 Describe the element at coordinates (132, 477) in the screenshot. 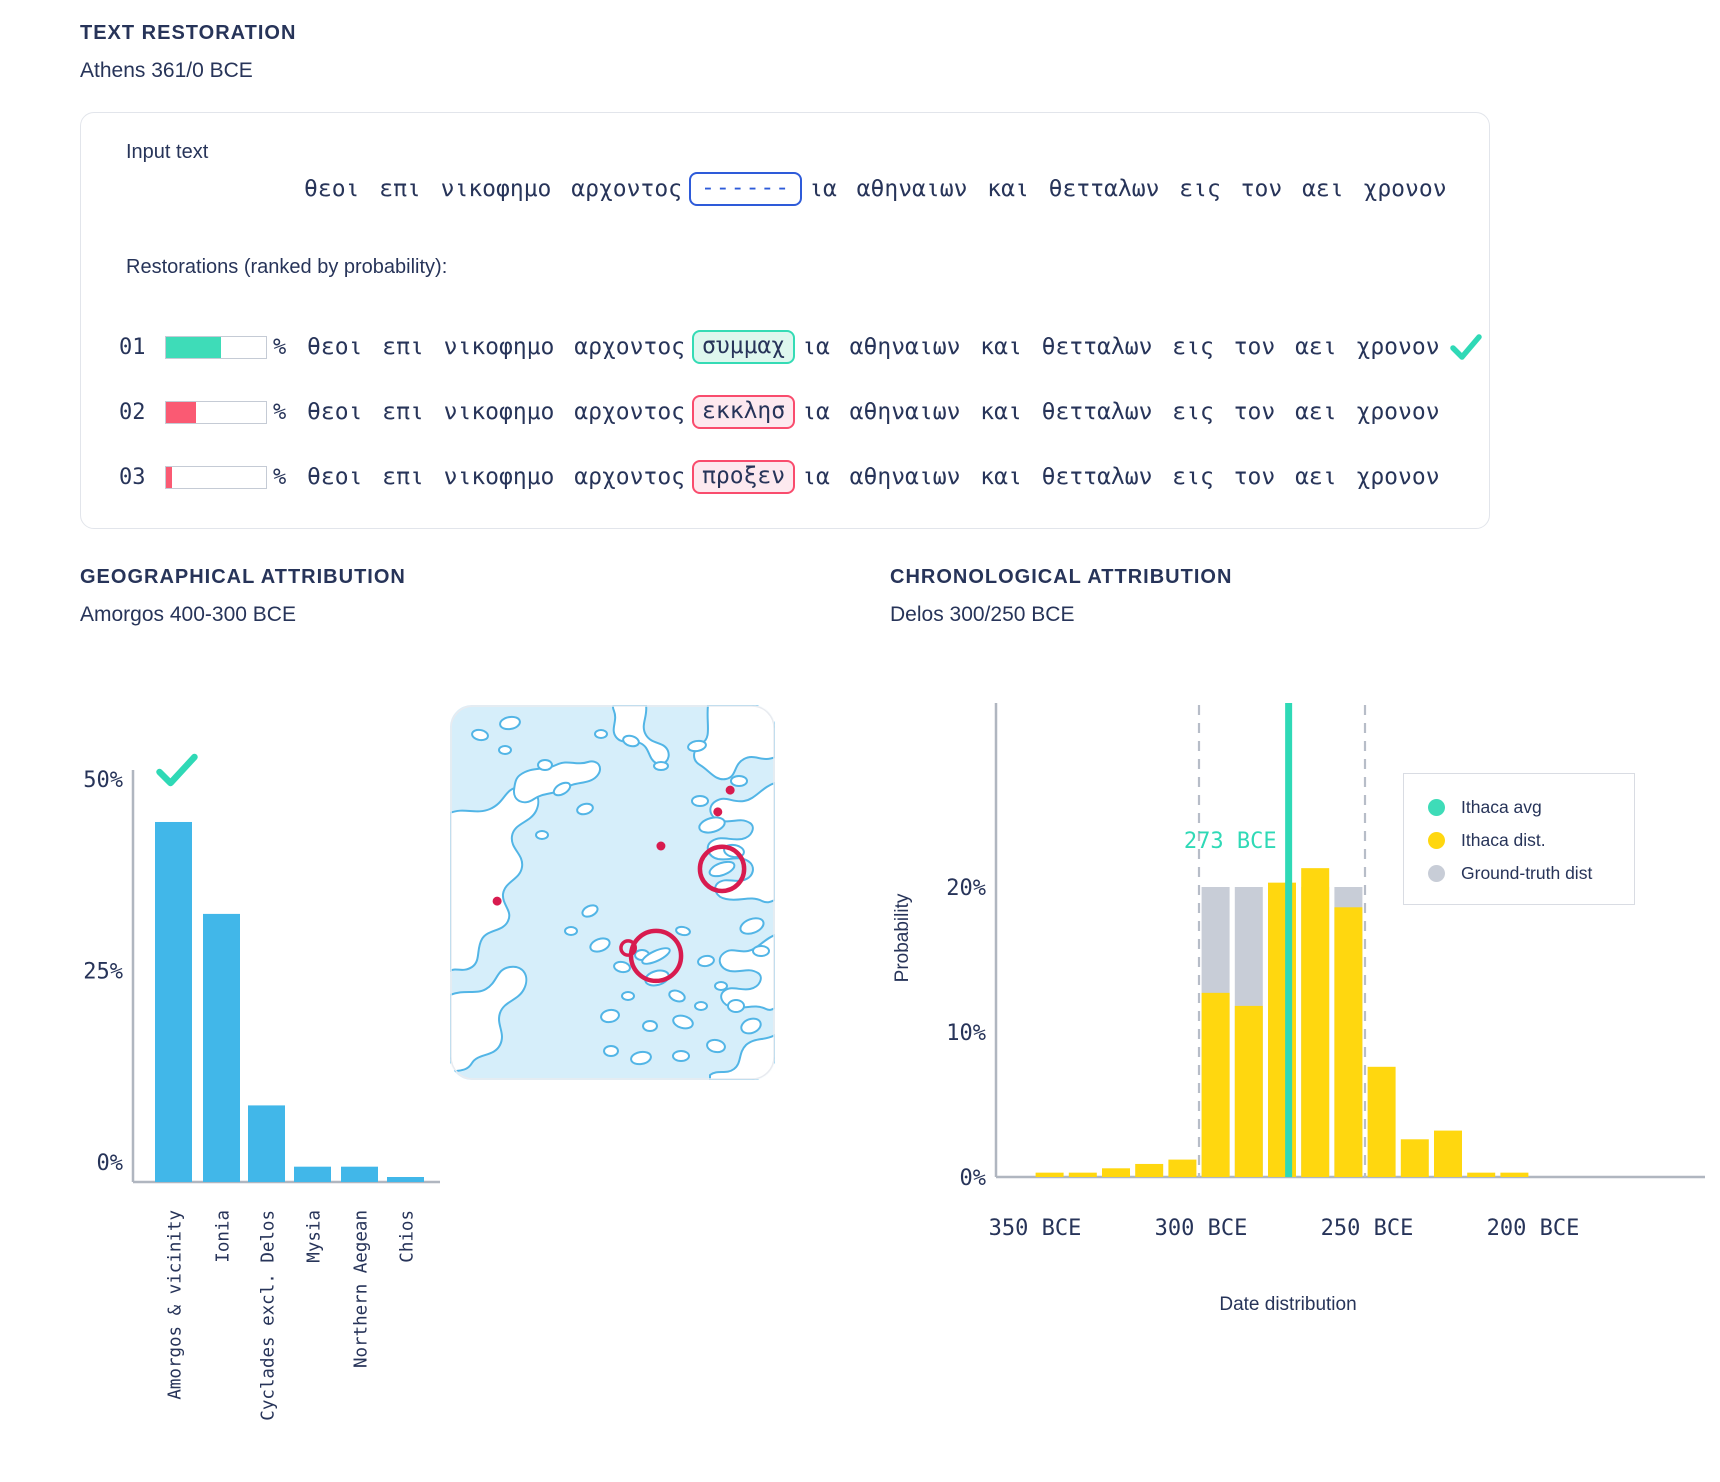

I see `rank-label: 03` at that location.